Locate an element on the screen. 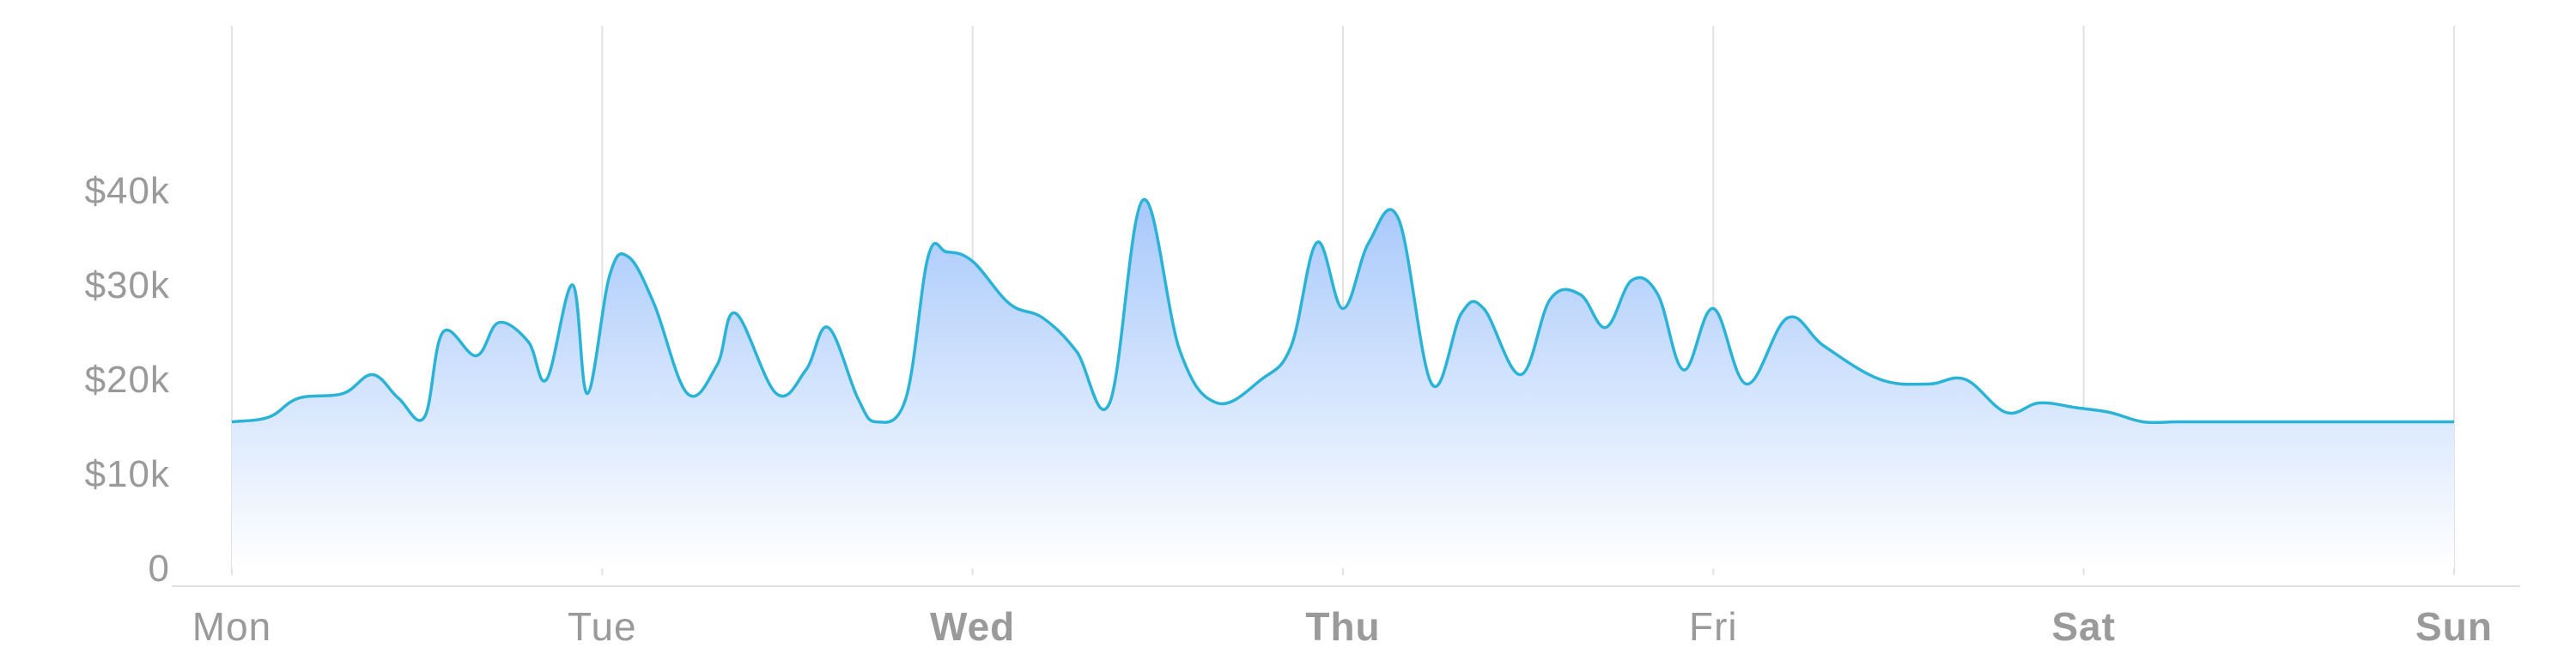 This screenshot has height=666, width=2576. y-tick-label: $40k is located at coordinates (128, 191).